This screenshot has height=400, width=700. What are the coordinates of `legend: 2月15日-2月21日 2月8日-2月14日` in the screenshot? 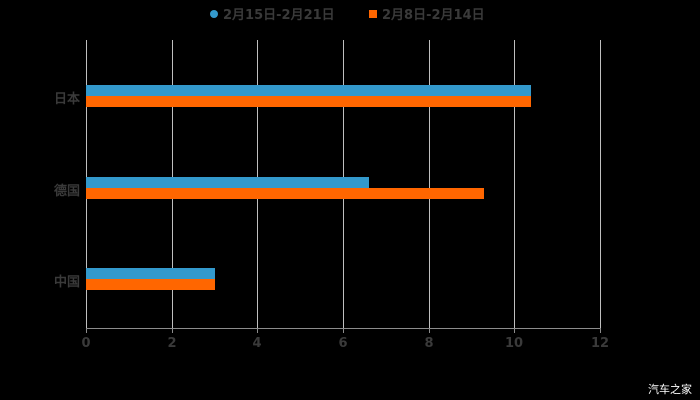 It's located at (350, 14).